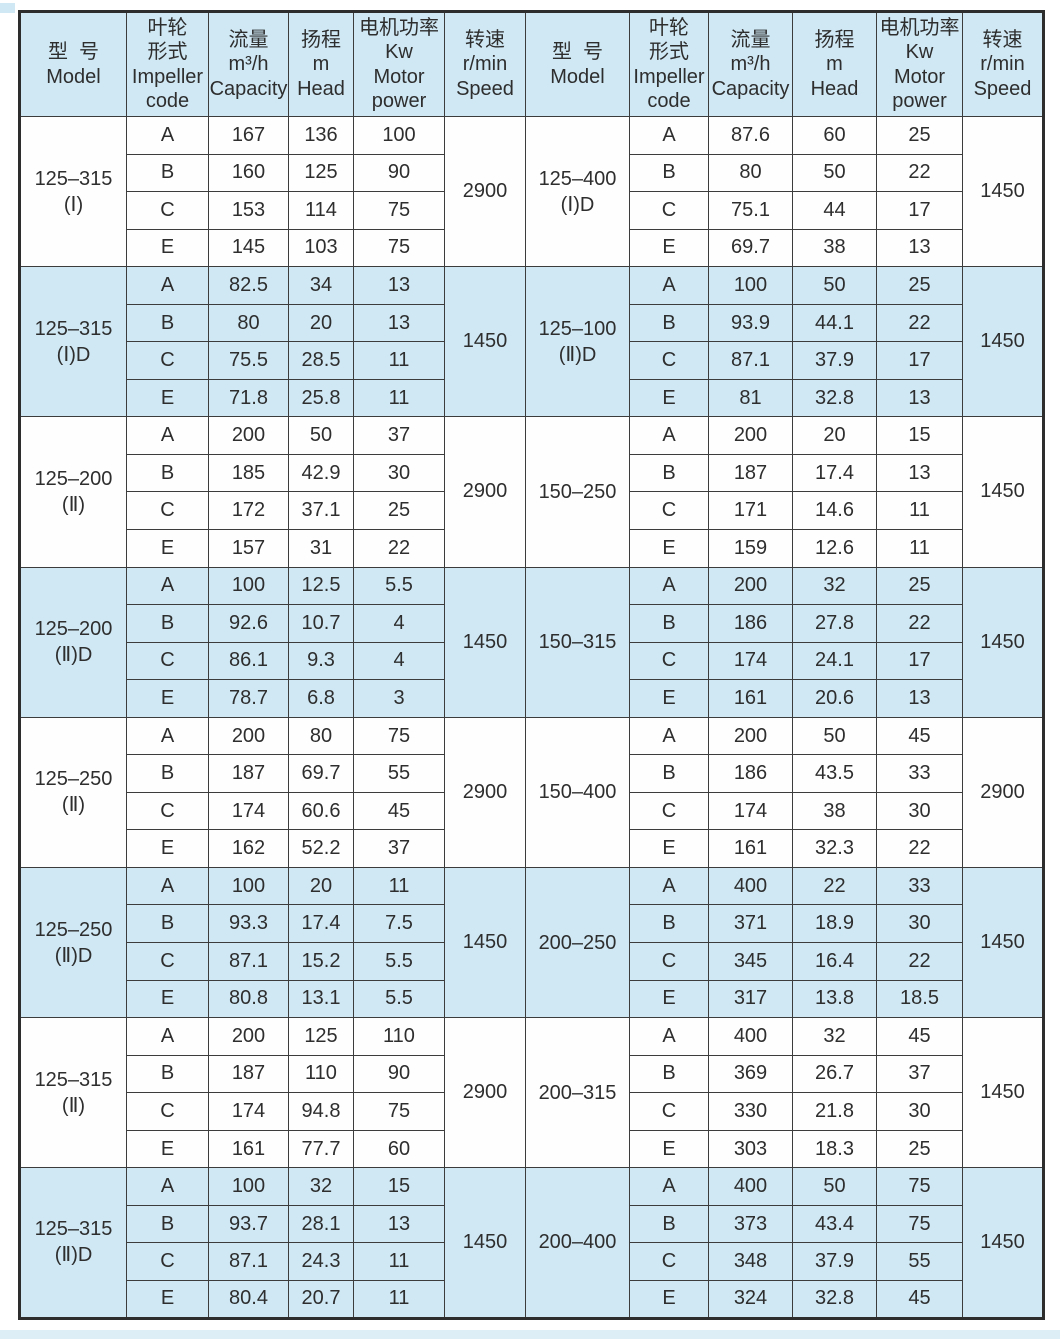  Describe the element at coordinates (321, 64) in the screenshot. I see `header-head-line: m` at that location.